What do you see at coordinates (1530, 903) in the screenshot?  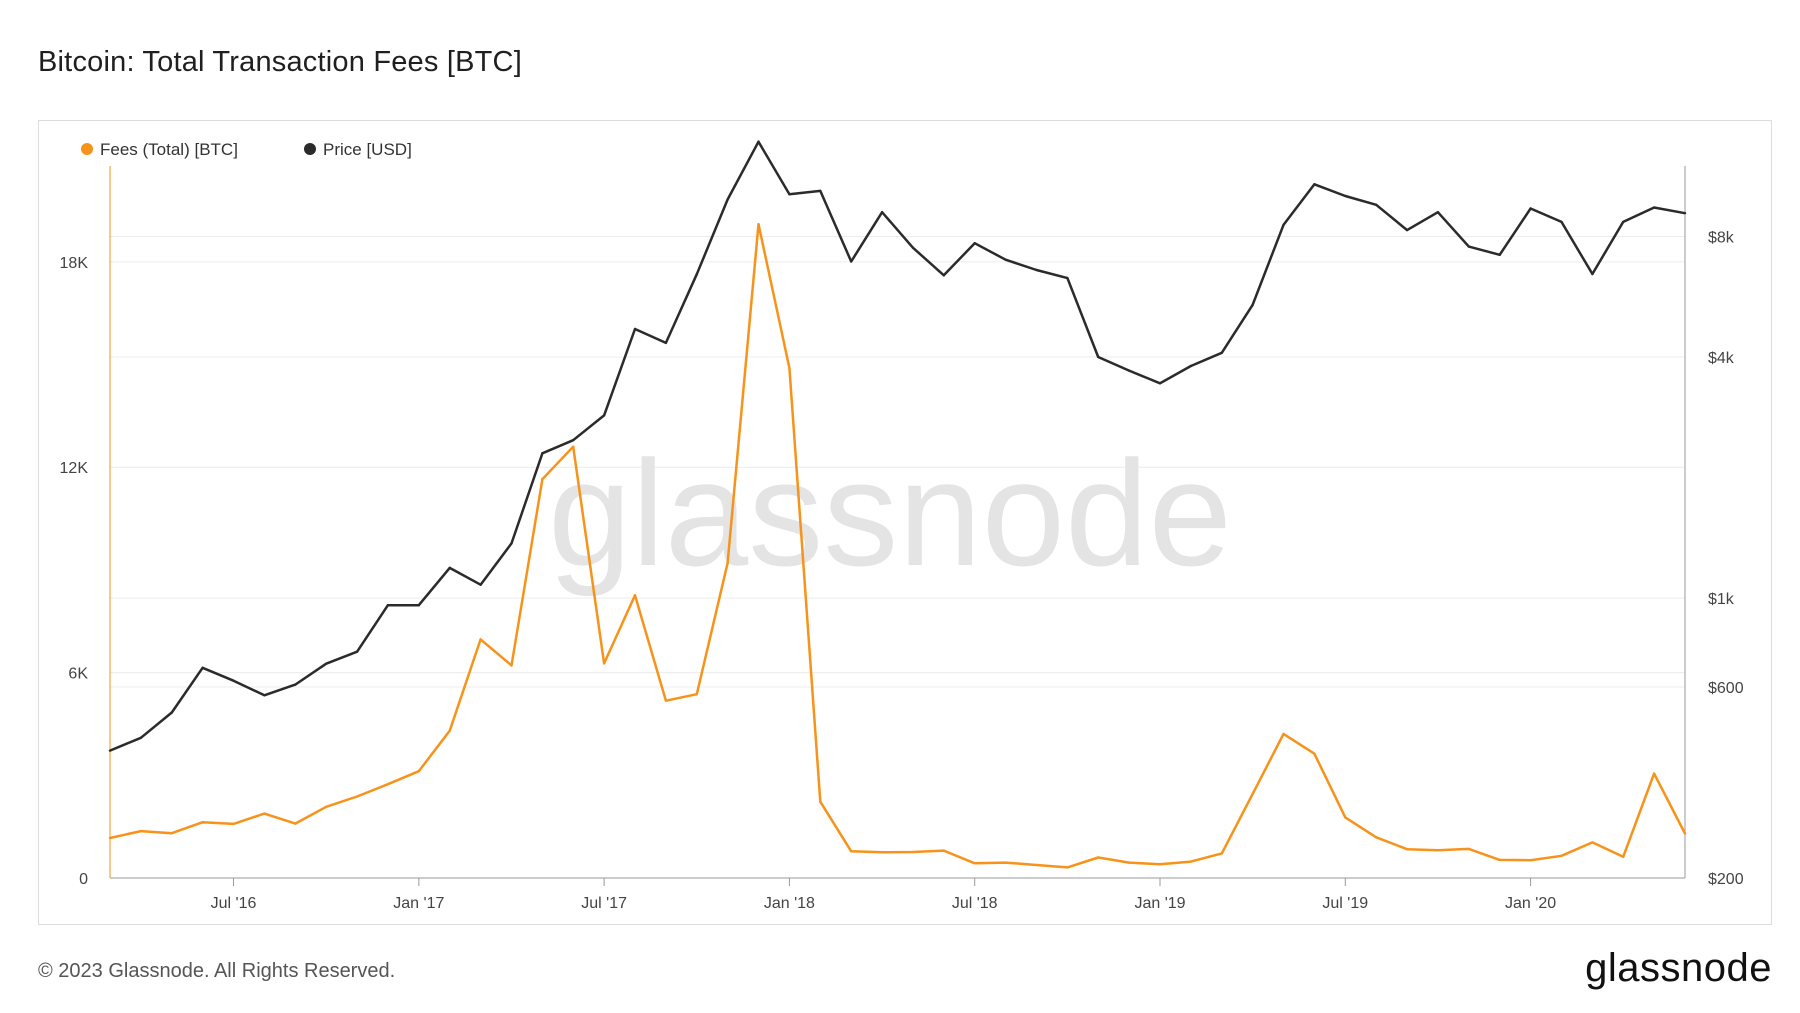 I see `x-tick-label: Jan '20` at bounding box center [1530, 903].